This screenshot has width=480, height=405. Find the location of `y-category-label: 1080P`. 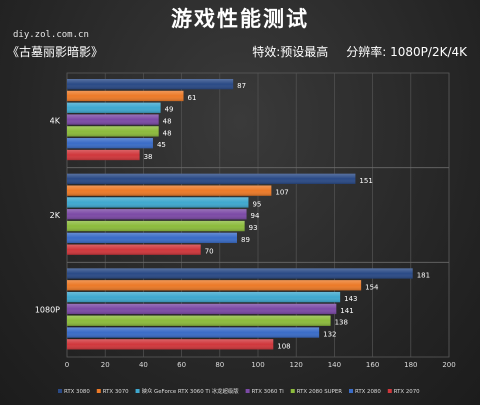

y-category-label: 1080P is located at coordinates (47, 310).